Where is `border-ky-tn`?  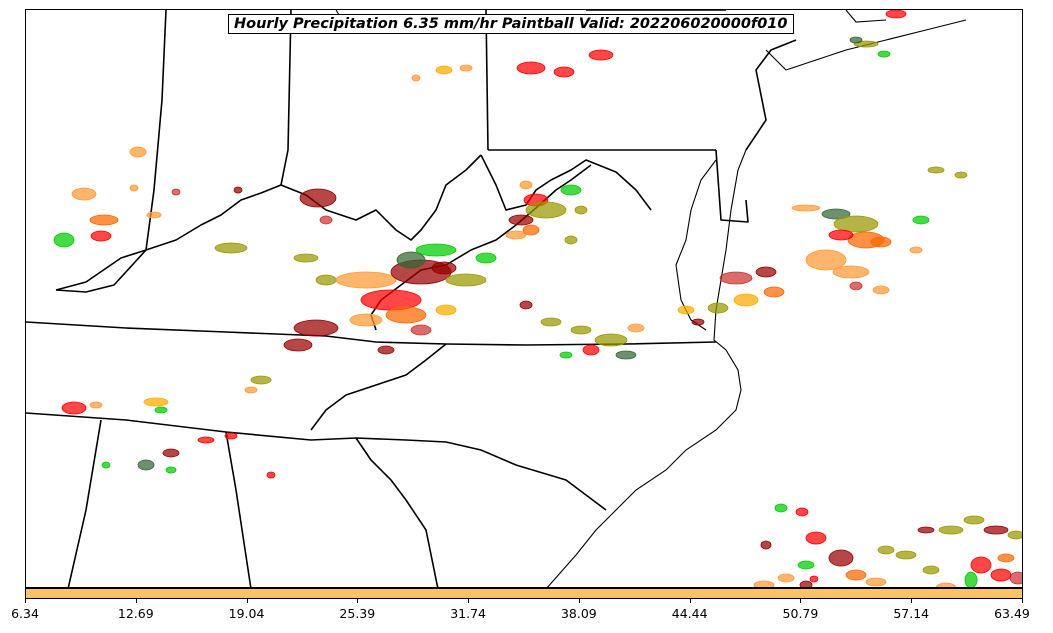
border-ky-tn is located at coordinates (236, 333).